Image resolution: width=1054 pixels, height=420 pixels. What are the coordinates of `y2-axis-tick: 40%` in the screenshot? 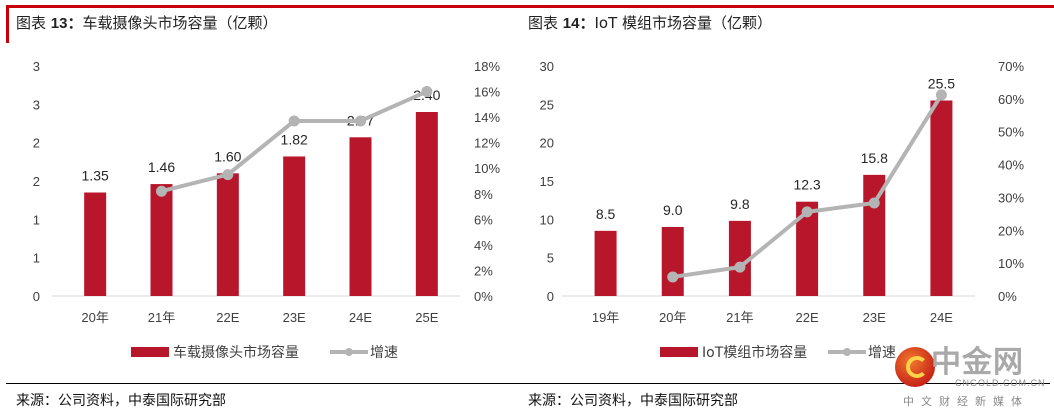 It's located at (1011, 165).